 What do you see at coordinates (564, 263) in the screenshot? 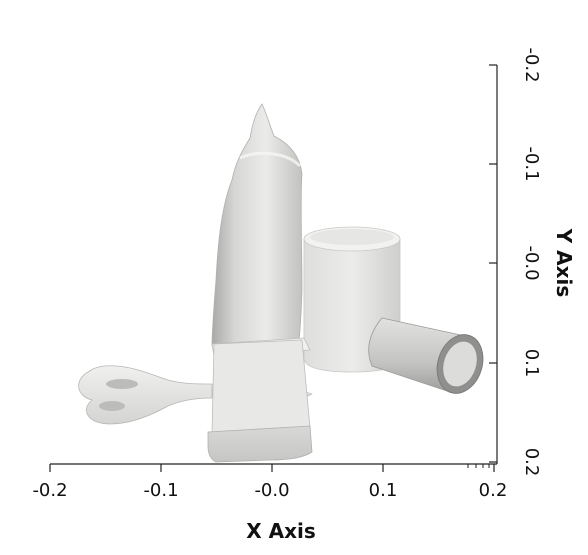
I see `y-axis-title: Y Axis` at bounding box center [564, 263].